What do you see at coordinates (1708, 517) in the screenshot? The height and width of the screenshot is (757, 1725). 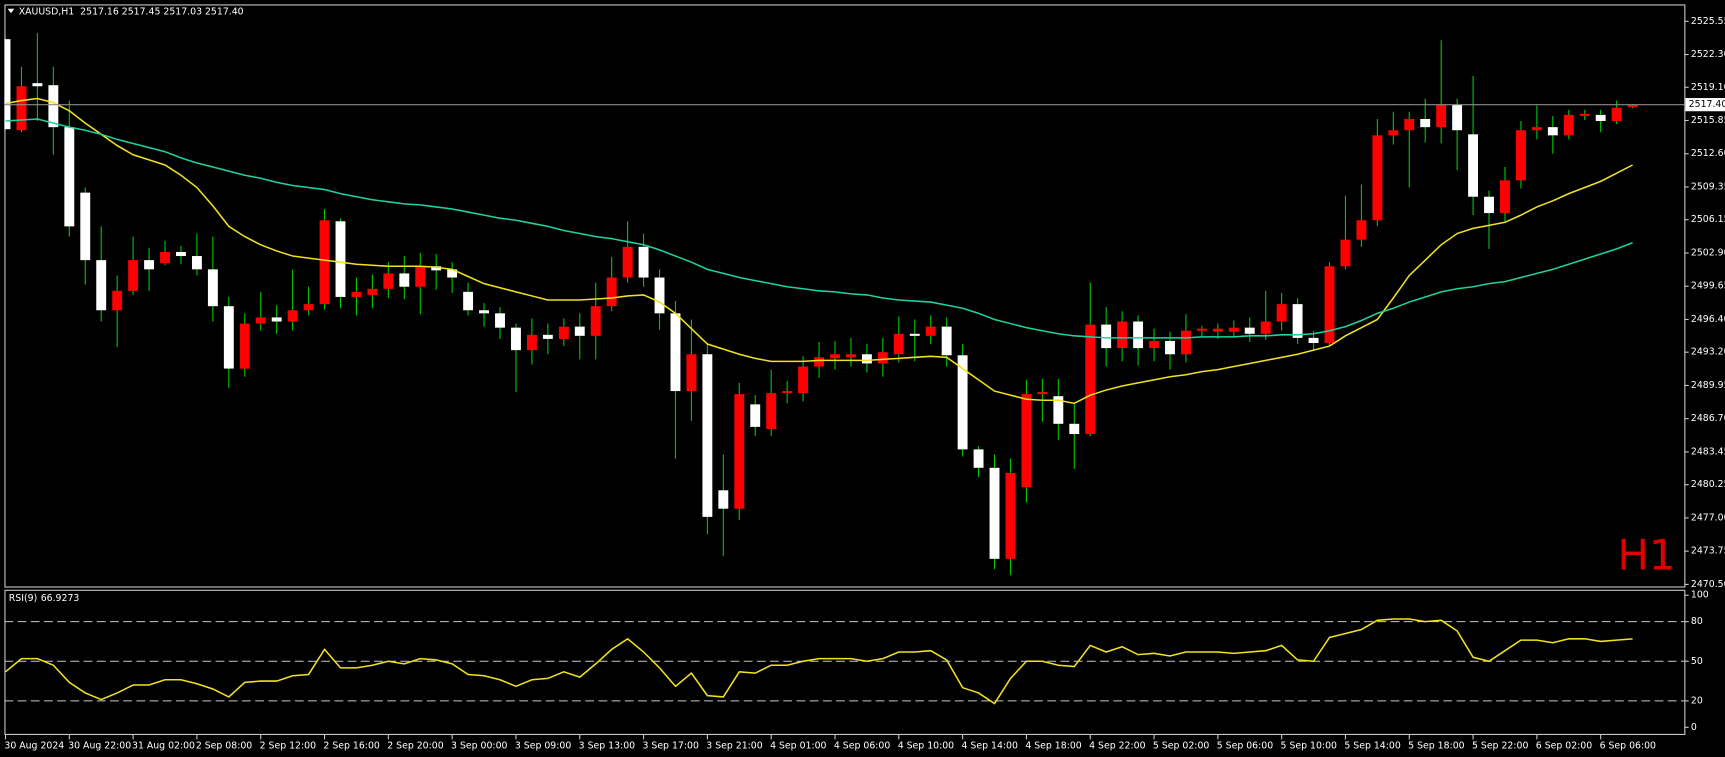 I see `y-tick-label: 2477.00` at bounding box center [1708, 517].